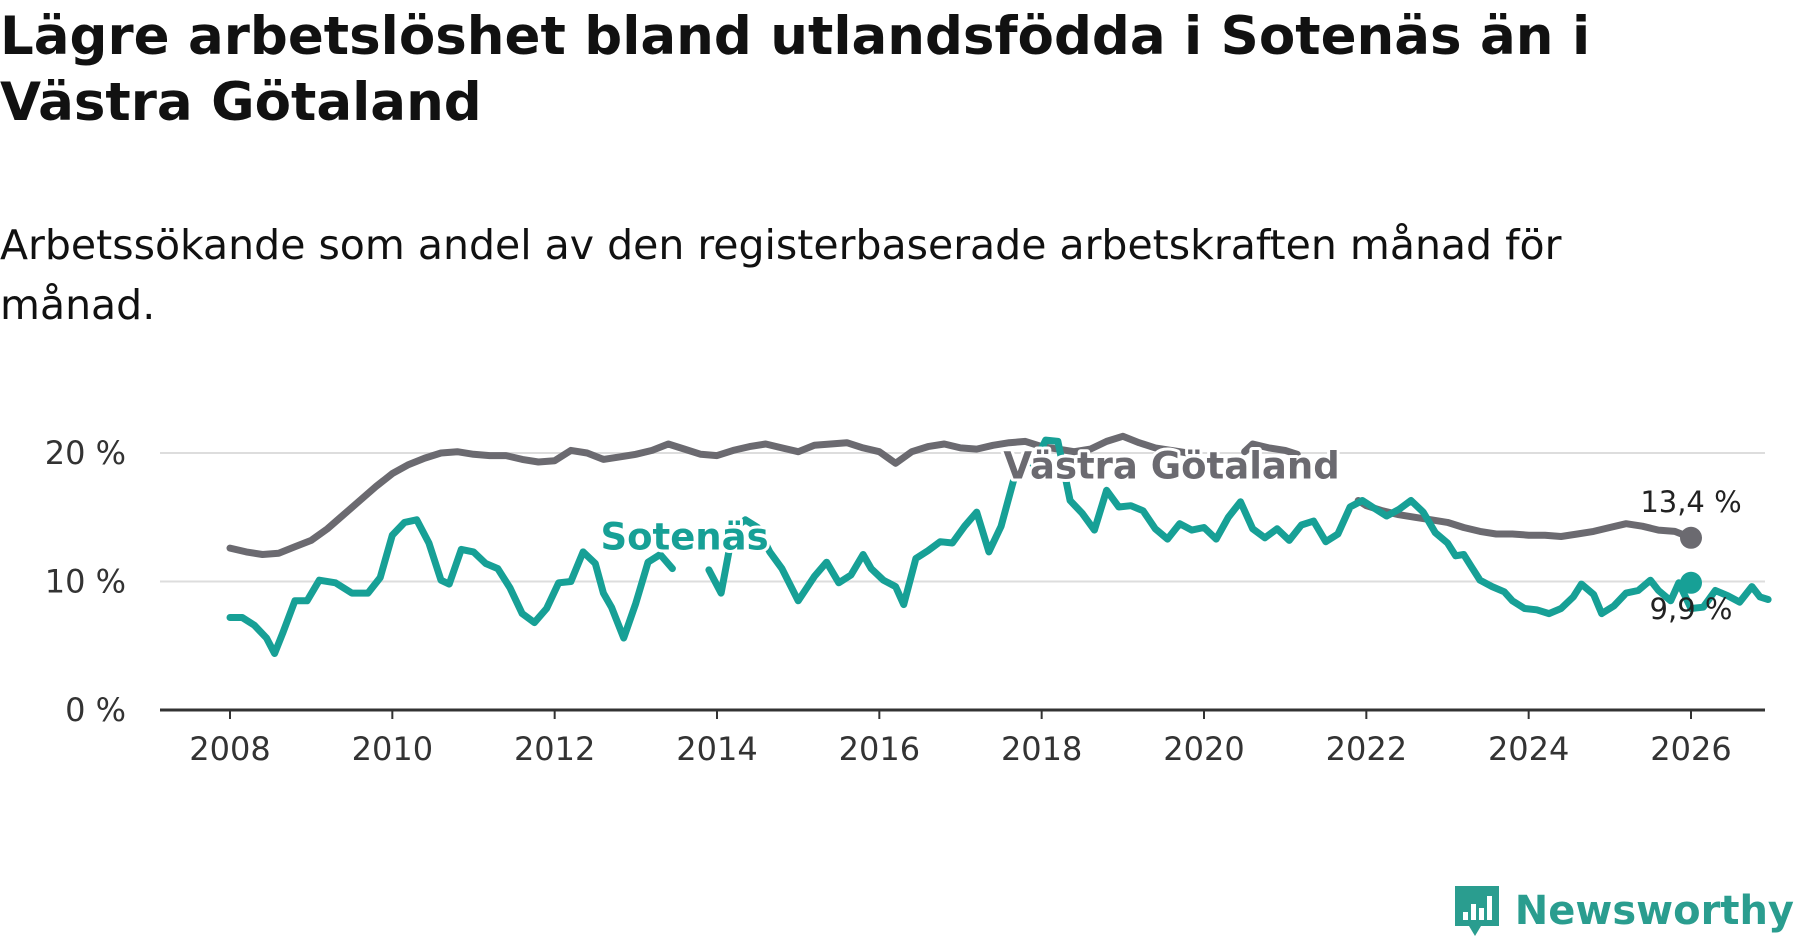 This screenshot has width=1800, height=948. I want to click on x-tick-label: 2018, so click(1041, 749).